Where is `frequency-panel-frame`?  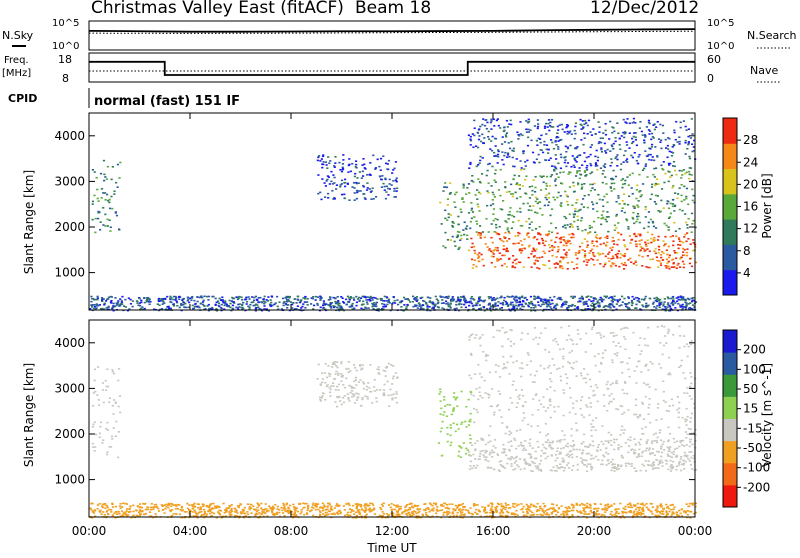
frequency-panel-frame is located at coordinates (392, 67).